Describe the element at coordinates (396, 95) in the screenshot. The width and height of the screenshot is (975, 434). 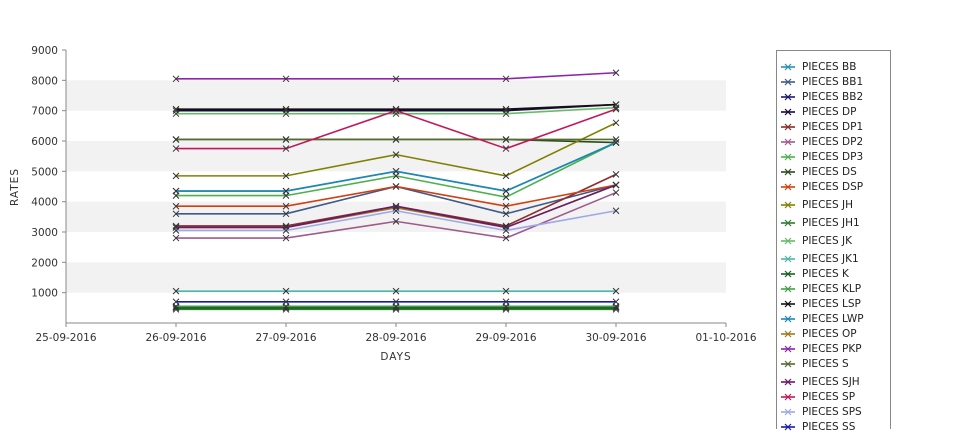
I see `grid-band` at that location.